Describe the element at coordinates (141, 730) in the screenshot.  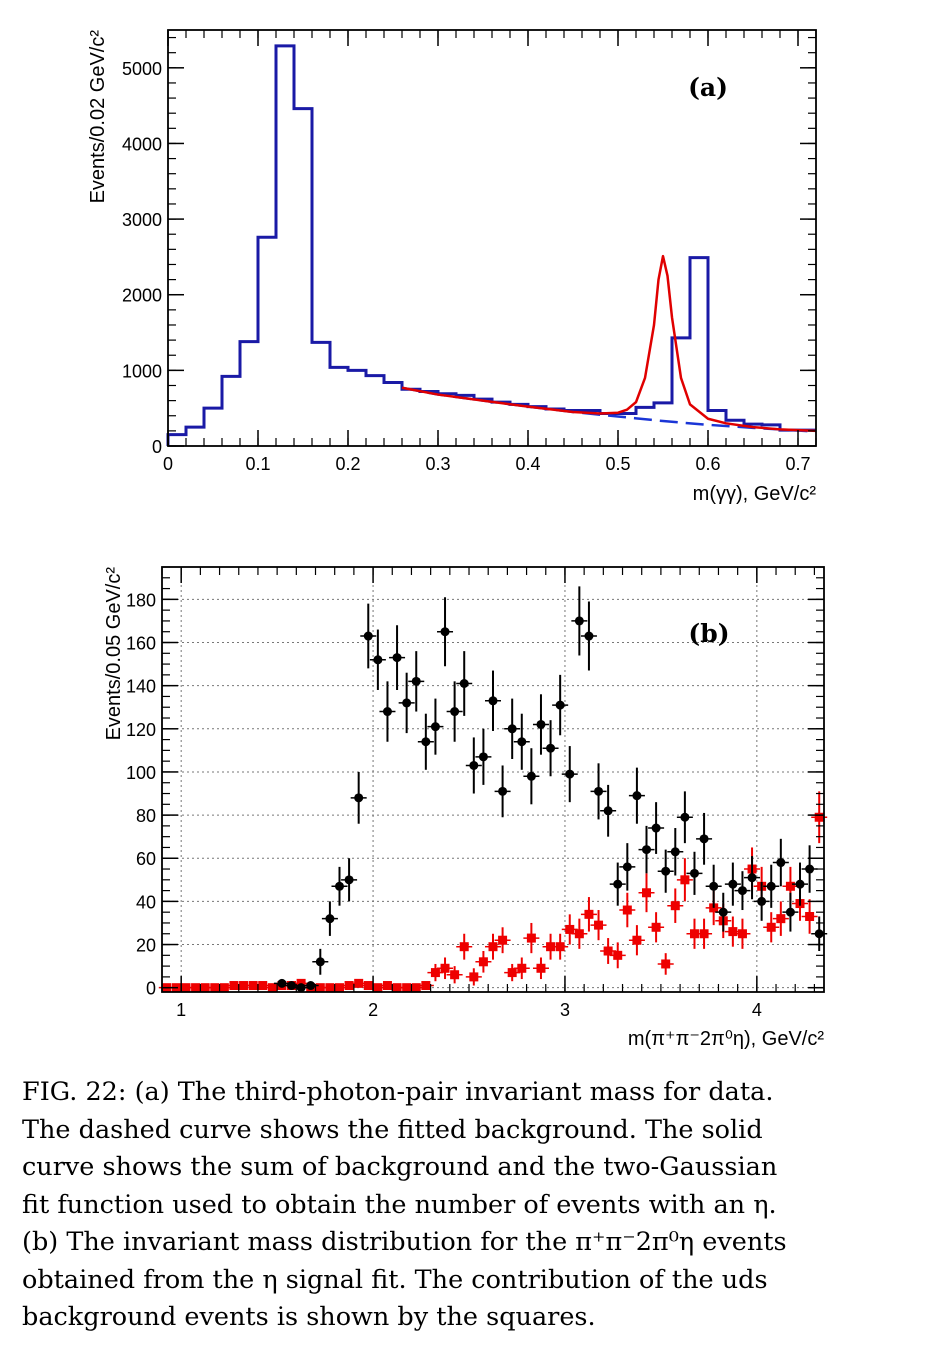
I see `y-tick-label-b: 120` at that location.